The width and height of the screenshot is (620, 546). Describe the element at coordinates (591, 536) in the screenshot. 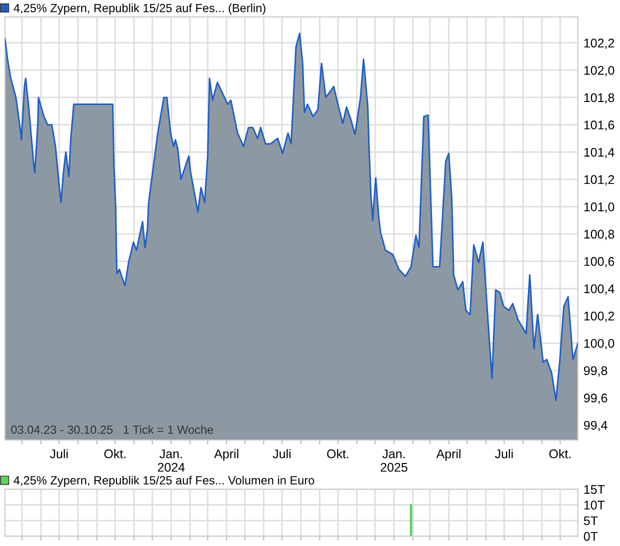

I see `y-tick-label: 0T` at that location.